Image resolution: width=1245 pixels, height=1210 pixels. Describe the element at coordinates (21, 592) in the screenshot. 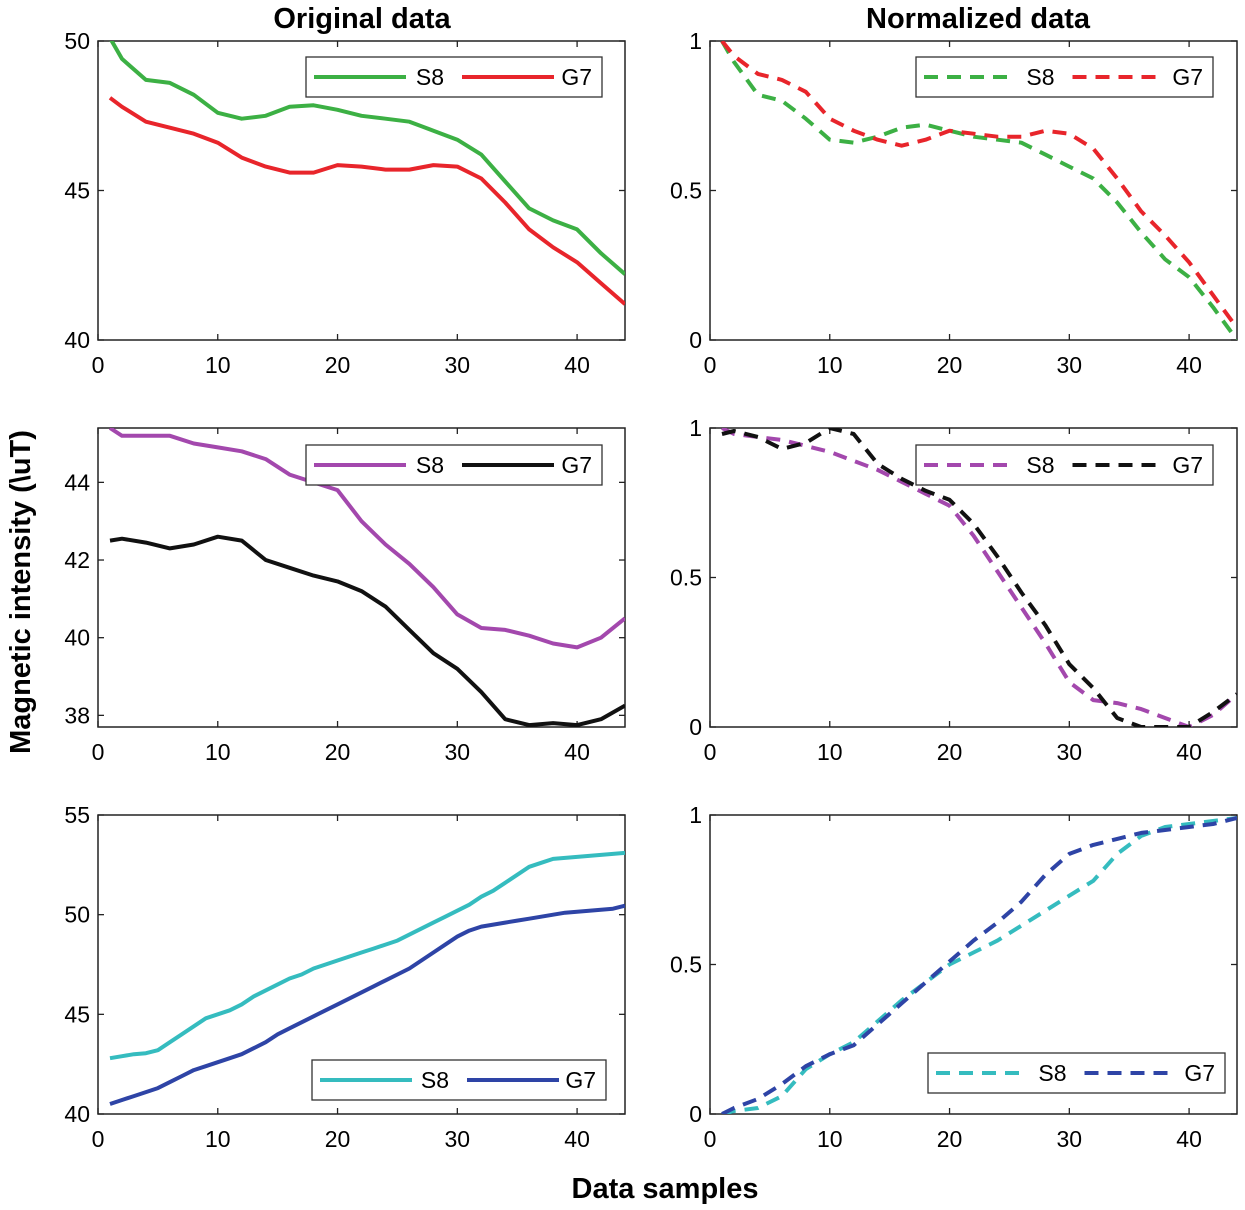

I see `y-axis-label: Magnetic intensity (\uT)` at that location.